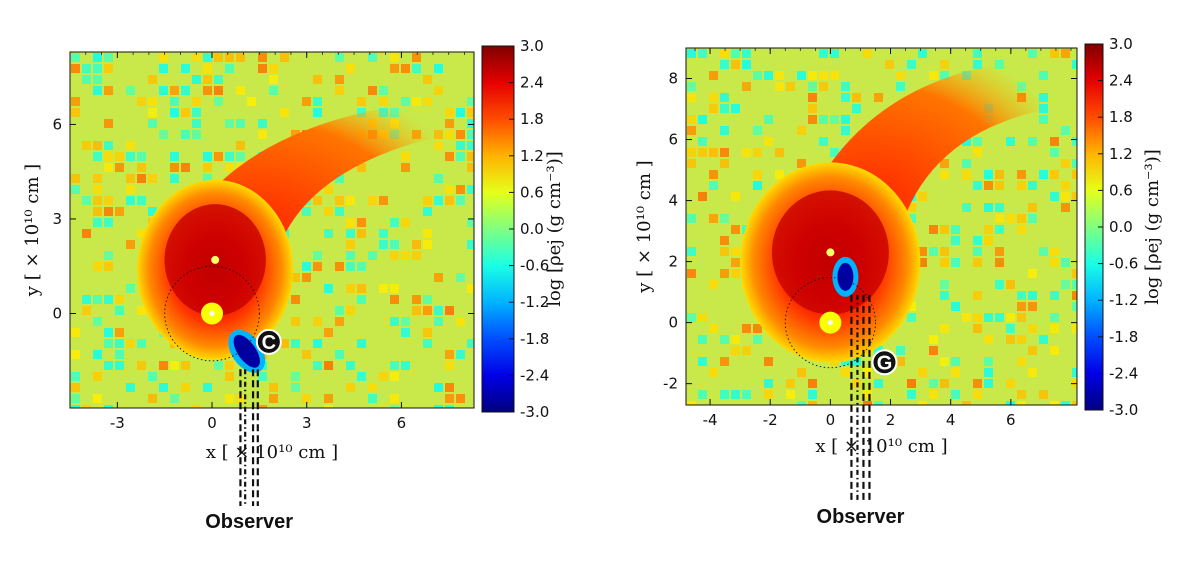 This screenshot has height=575, width=1200. What do you see at coordinates (831, 420) in the screenshot?
I see `x-tick-label: 0` at bounding box center [831, 420].